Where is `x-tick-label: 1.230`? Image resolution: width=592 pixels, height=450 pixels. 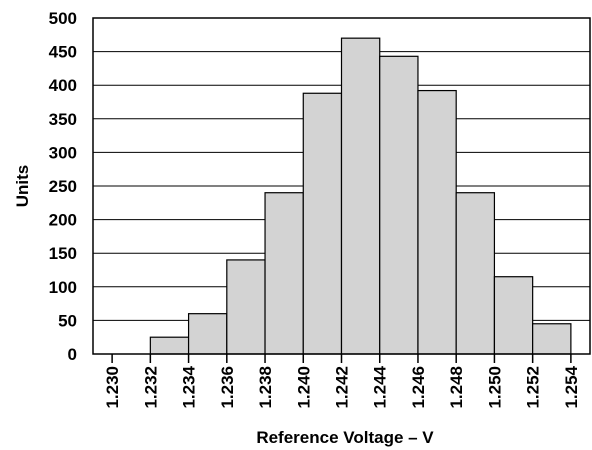 x-tick-label: 1.230 is located at coordinates (112, 387).